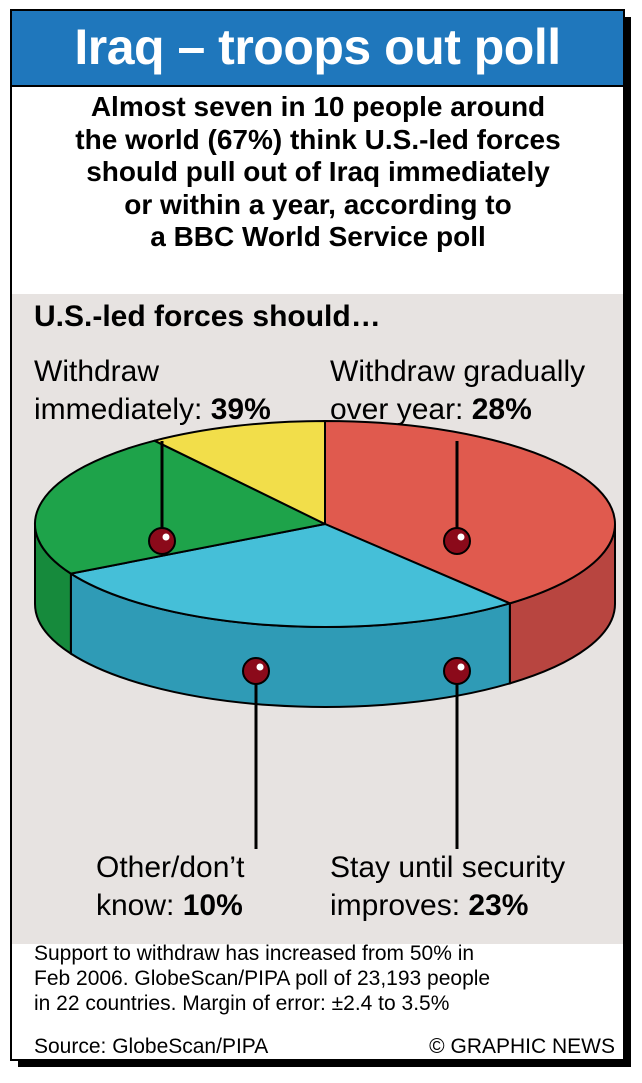 The image size is (642, 1083). I want to click on slice-label-line: Other/don’t, so click(170, 867).